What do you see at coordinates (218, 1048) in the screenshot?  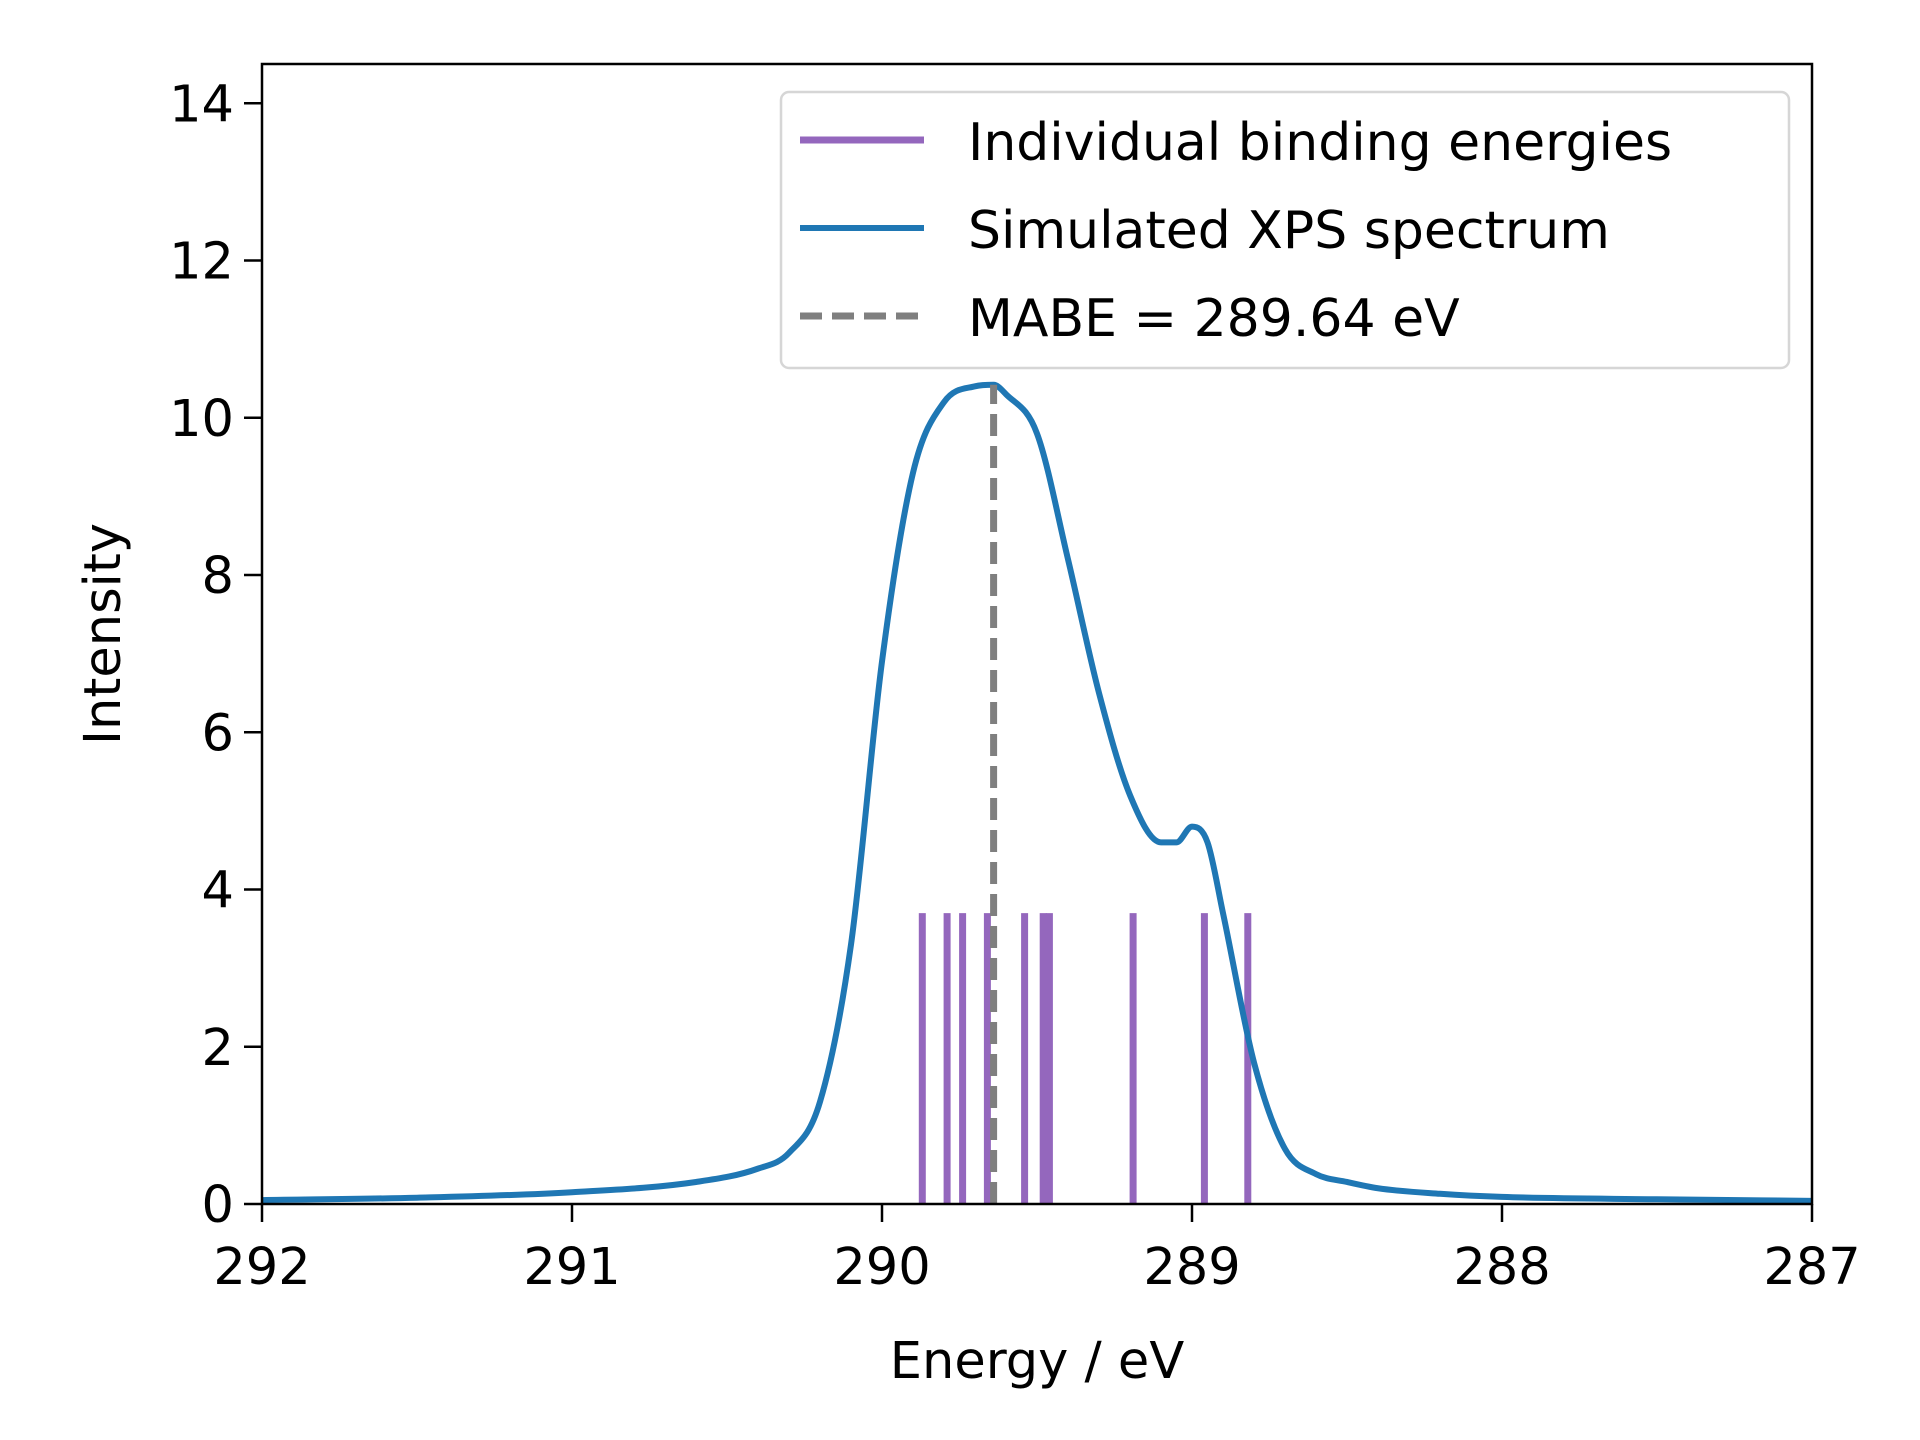 I see `y-tick-label: 2` at bounding box center [218, 1048].